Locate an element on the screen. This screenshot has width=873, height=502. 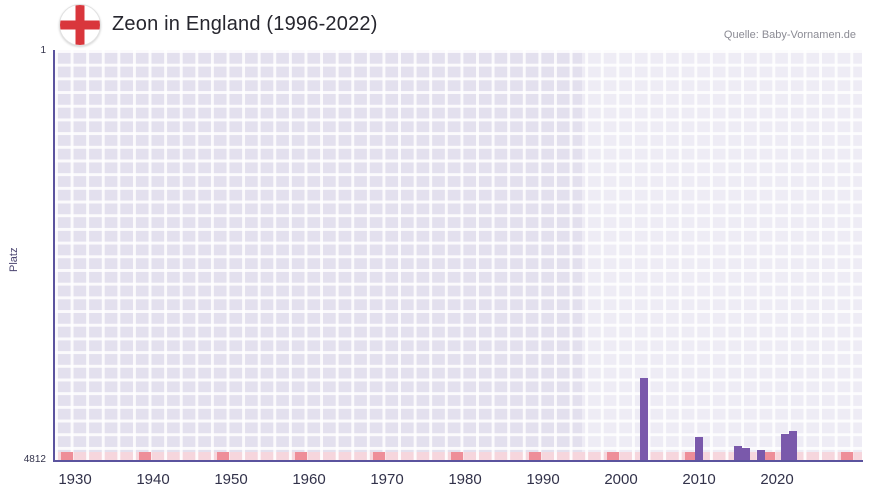
y-axis-tick-top: 1 is located at coordinates (43, 50).